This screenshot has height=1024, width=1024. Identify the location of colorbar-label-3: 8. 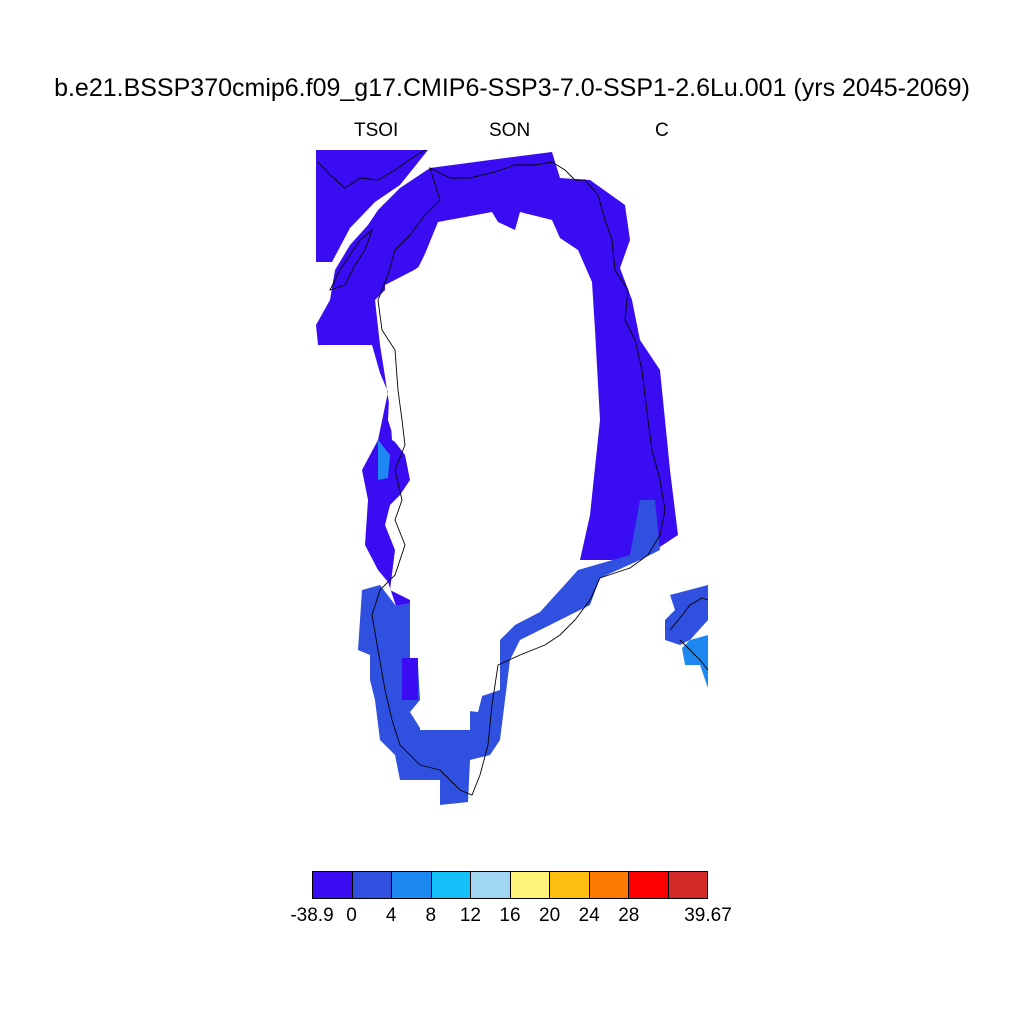
(431, 915).